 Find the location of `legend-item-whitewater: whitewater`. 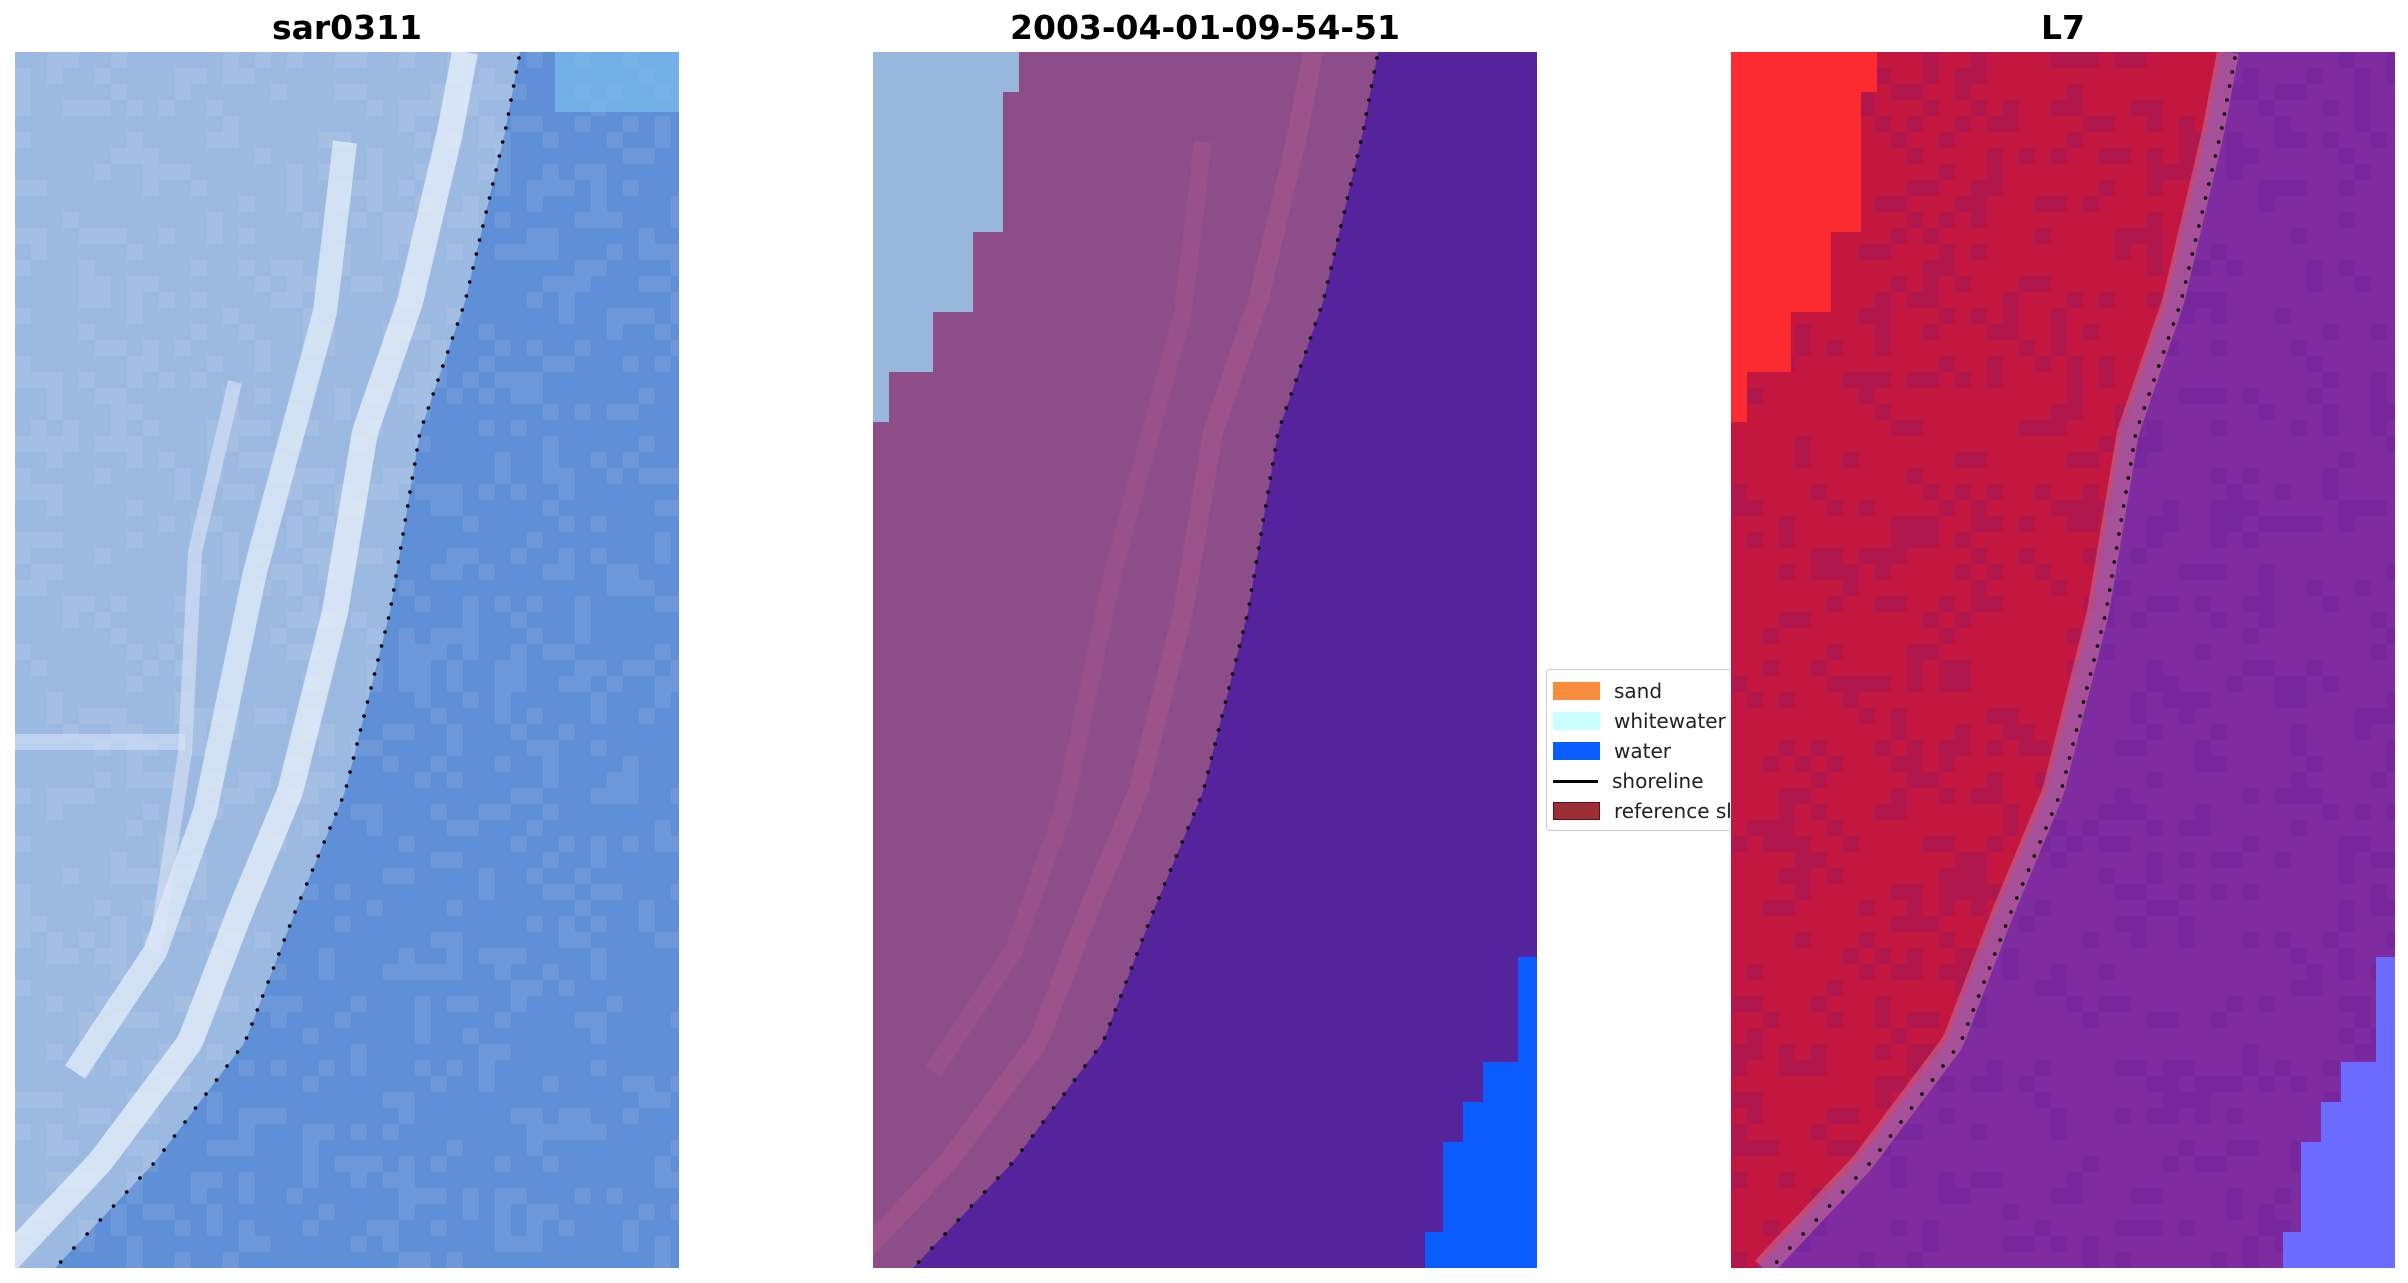

legend-item-whitewater: whitewater is located at coordinates (1639, 721).